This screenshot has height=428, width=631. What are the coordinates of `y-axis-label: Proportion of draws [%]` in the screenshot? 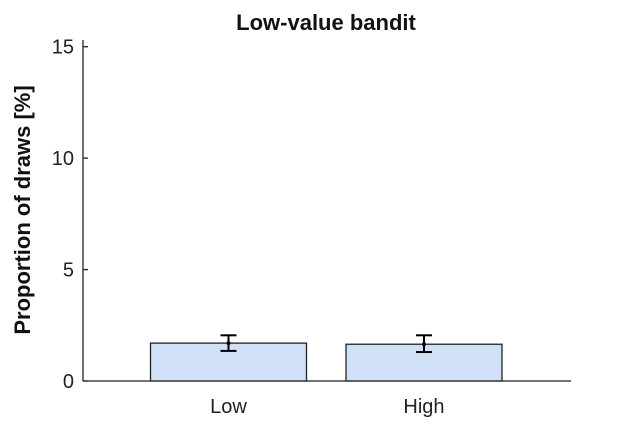 It's located at (22, 209).